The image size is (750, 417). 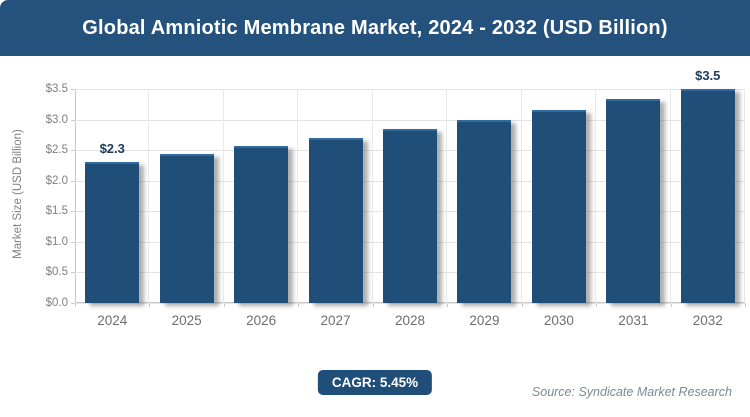 I want to click on source-attribution: Source: Syndicate Market Research, so click(x=631, y=392).